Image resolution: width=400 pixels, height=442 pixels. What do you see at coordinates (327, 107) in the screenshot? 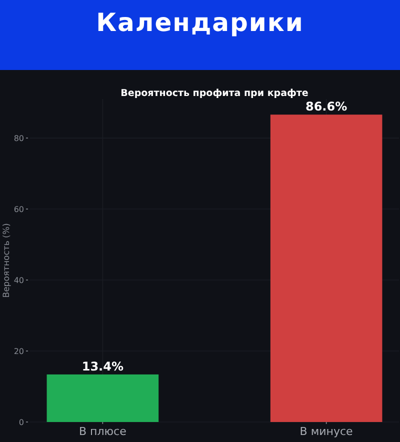
I see `data-label: 86.6%` at bounding box center [327, 107].